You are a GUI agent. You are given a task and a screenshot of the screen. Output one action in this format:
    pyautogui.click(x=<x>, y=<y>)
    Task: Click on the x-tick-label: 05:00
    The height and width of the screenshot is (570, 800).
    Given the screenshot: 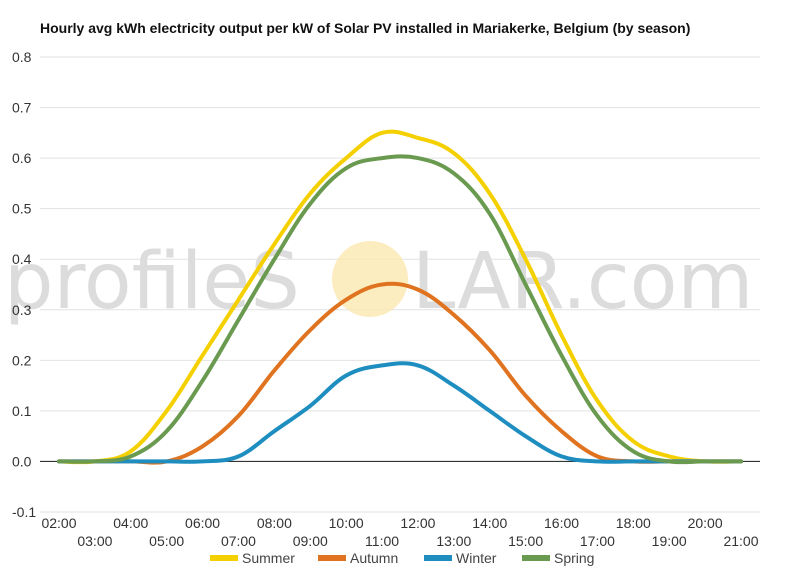 What is the action you would take?
    pyautogui.click(x=166, y=541)
    